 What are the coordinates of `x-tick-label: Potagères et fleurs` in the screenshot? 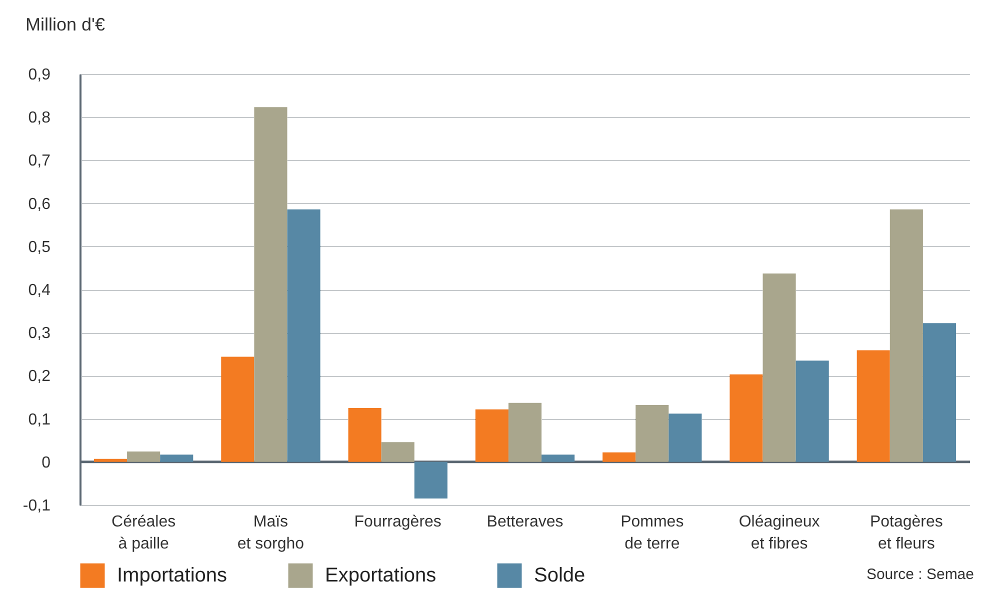 It's located at (906, 533).